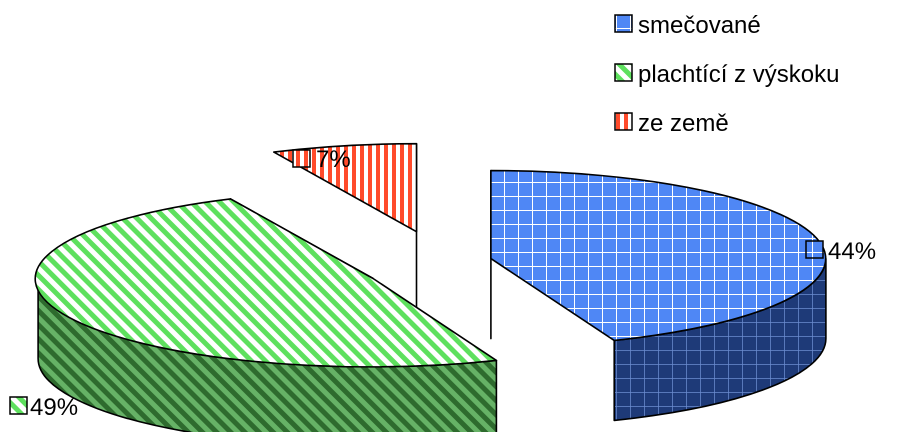 This screenshot has width=912, height=432. Describe the element at coordinates (852, 251) in the screenshot. I see `data-label-0-text: 44%` at that location.